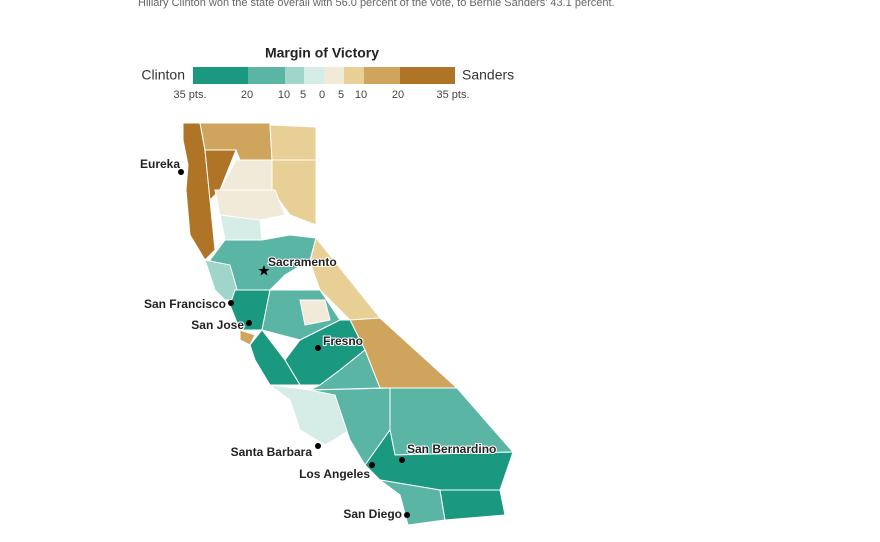 The image size is (880, 542). I want to click on city-label: Fresno, so click(343, 341).